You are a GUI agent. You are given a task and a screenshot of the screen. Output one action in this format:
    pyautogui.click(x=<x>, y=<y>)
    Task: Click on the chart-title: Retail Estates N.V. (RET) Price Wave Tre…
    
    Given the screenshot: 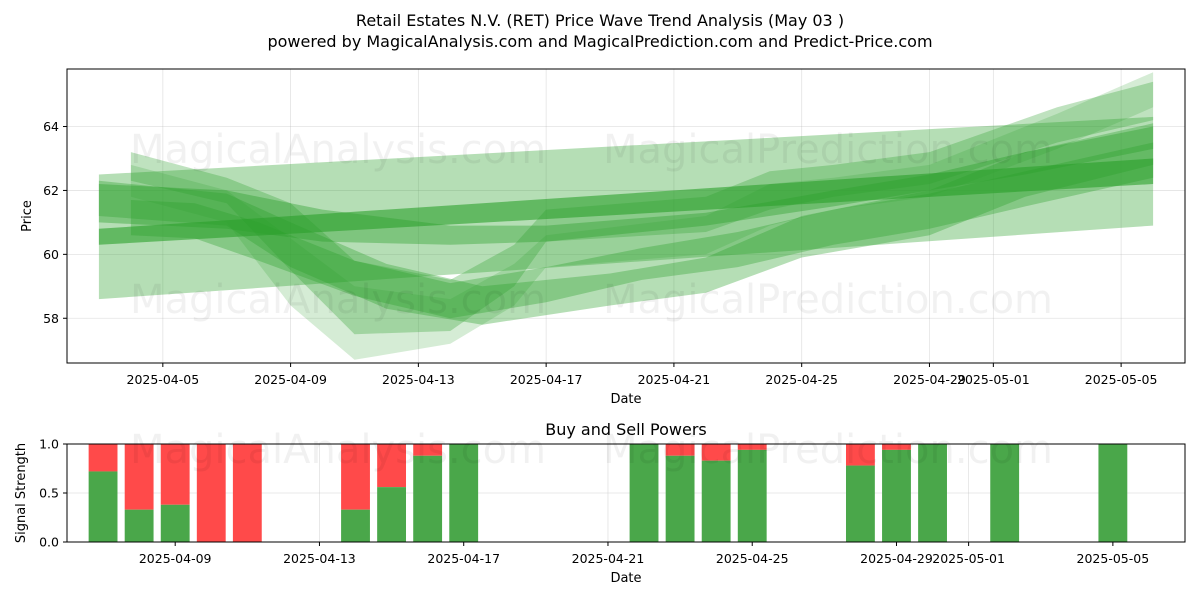 What is the action you would take?
    pyautogui.click(x=600, y=20)
    